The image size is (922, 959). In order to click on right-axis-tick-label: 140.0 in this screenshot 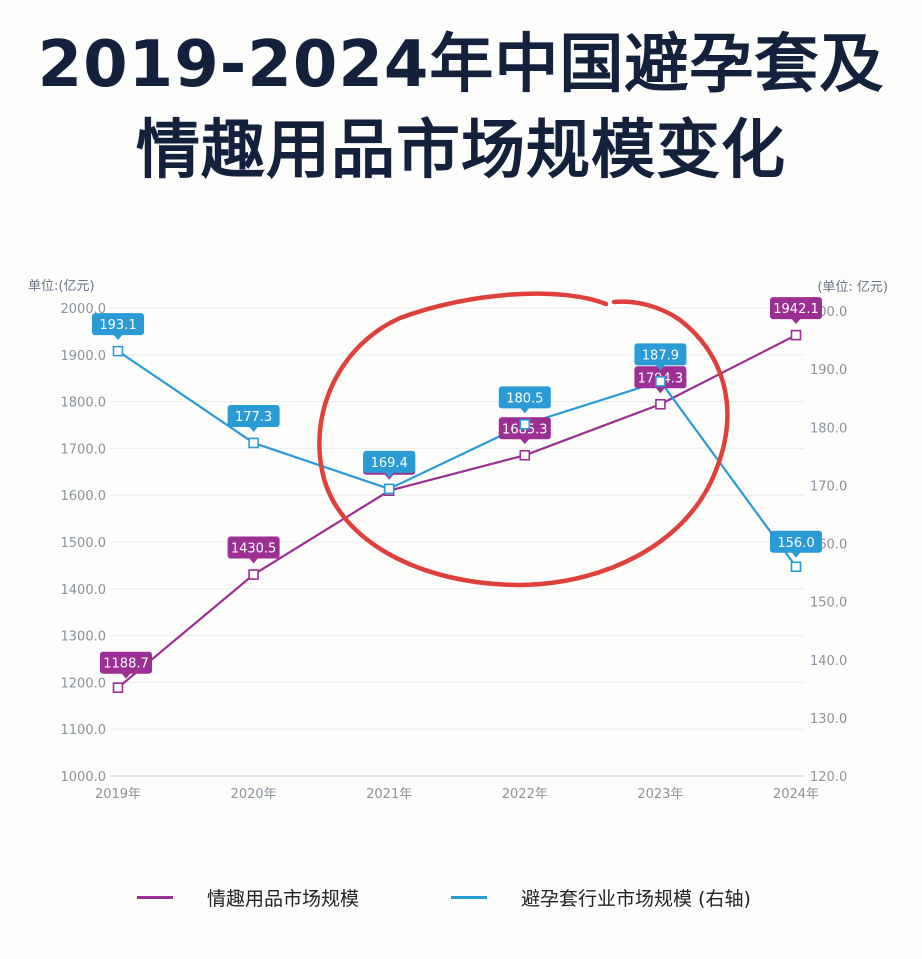, I will do `click(828, 661)`.